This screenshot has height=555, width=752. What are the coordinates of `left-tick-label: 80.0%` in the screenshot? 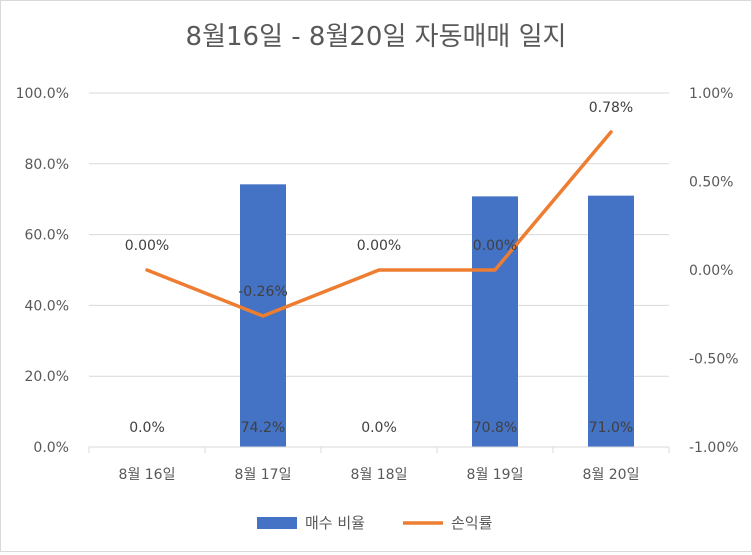 It's located at (47, 165).